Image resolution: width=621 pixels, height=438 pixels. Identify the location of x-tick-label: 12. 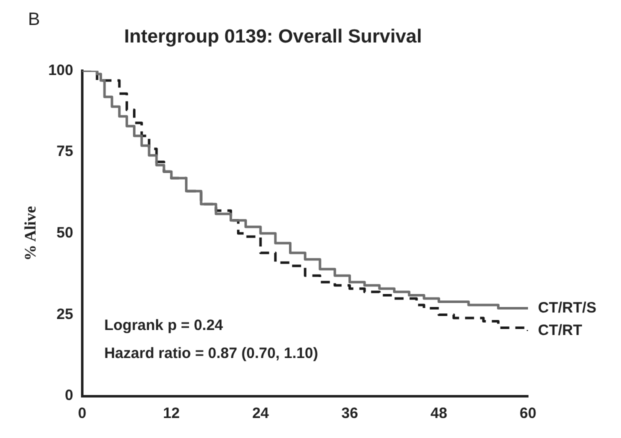
(171, 413).